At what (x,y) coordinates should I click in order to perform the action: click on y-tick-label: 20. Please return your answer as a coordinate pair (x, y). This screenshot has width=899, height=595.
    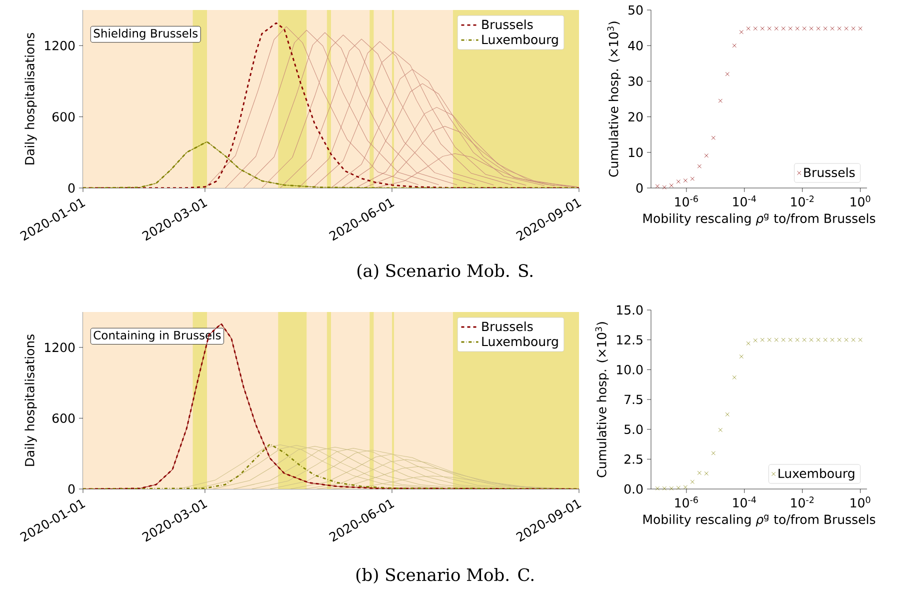
    Looking at the image, I should click on (635, 117).